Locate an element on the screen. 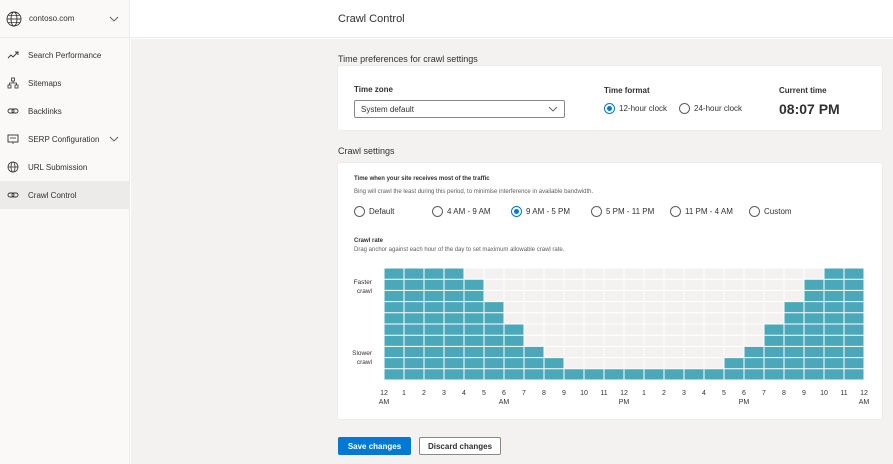  radio-label: 4 AM - 9 AM is located at coordinates (469, 211).